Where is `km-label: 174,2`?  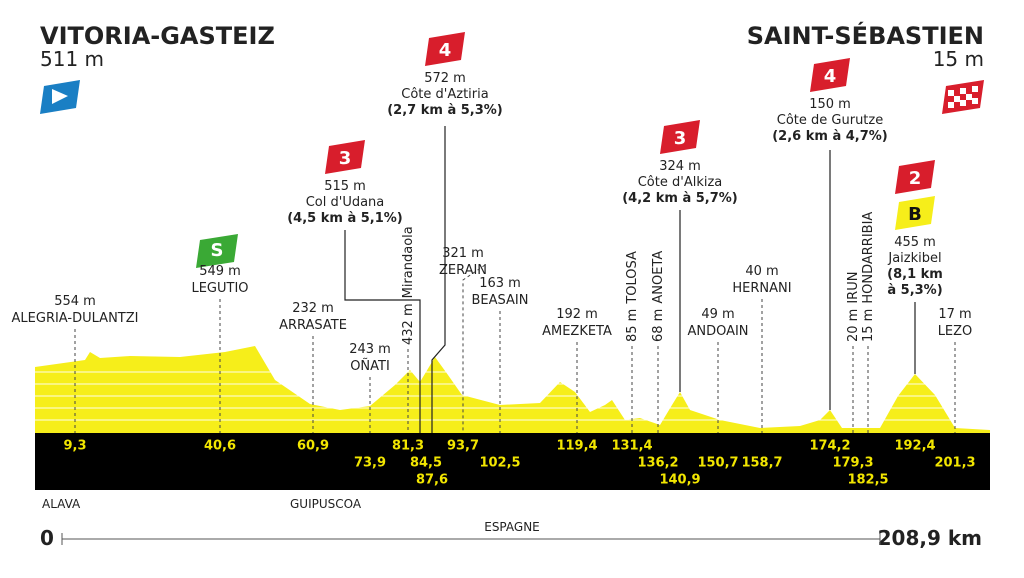
km-label: 174,2 is located at coordinates (829, 446).